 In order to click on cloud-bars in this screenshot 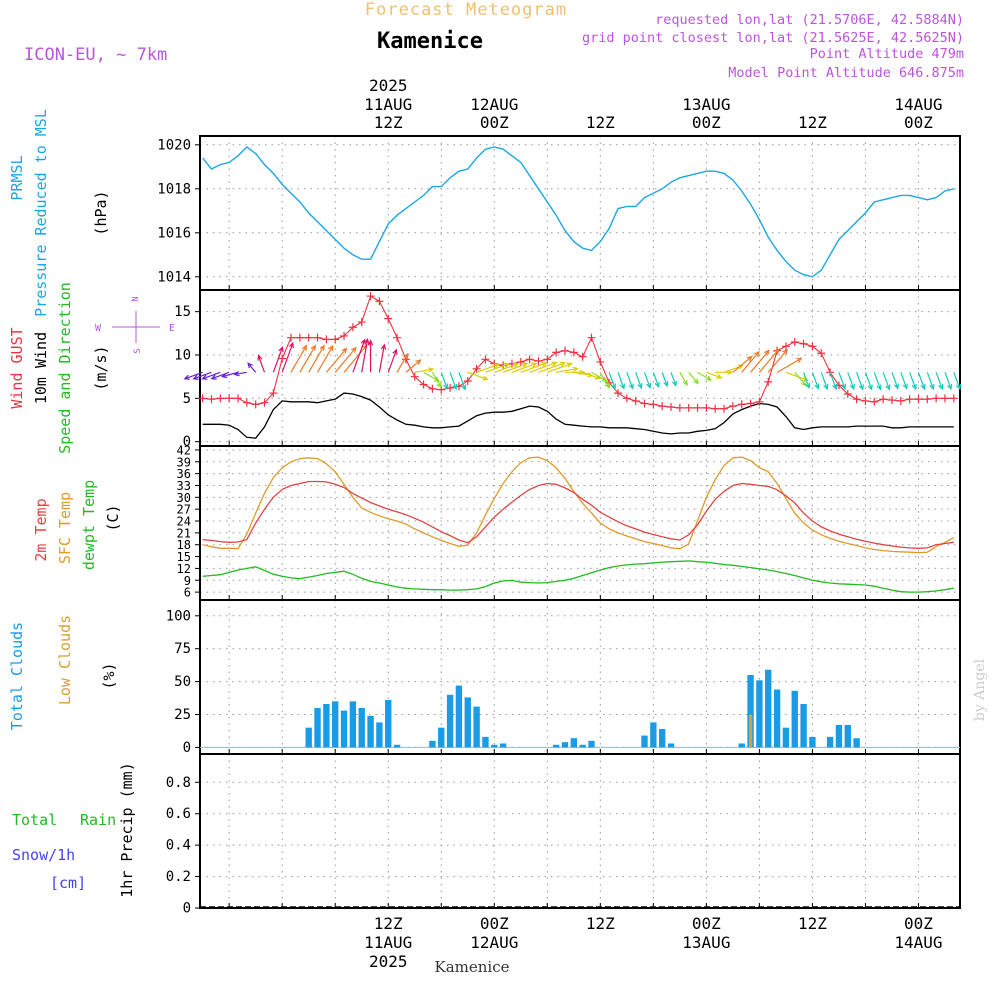, I will do `click(580, 708)`.